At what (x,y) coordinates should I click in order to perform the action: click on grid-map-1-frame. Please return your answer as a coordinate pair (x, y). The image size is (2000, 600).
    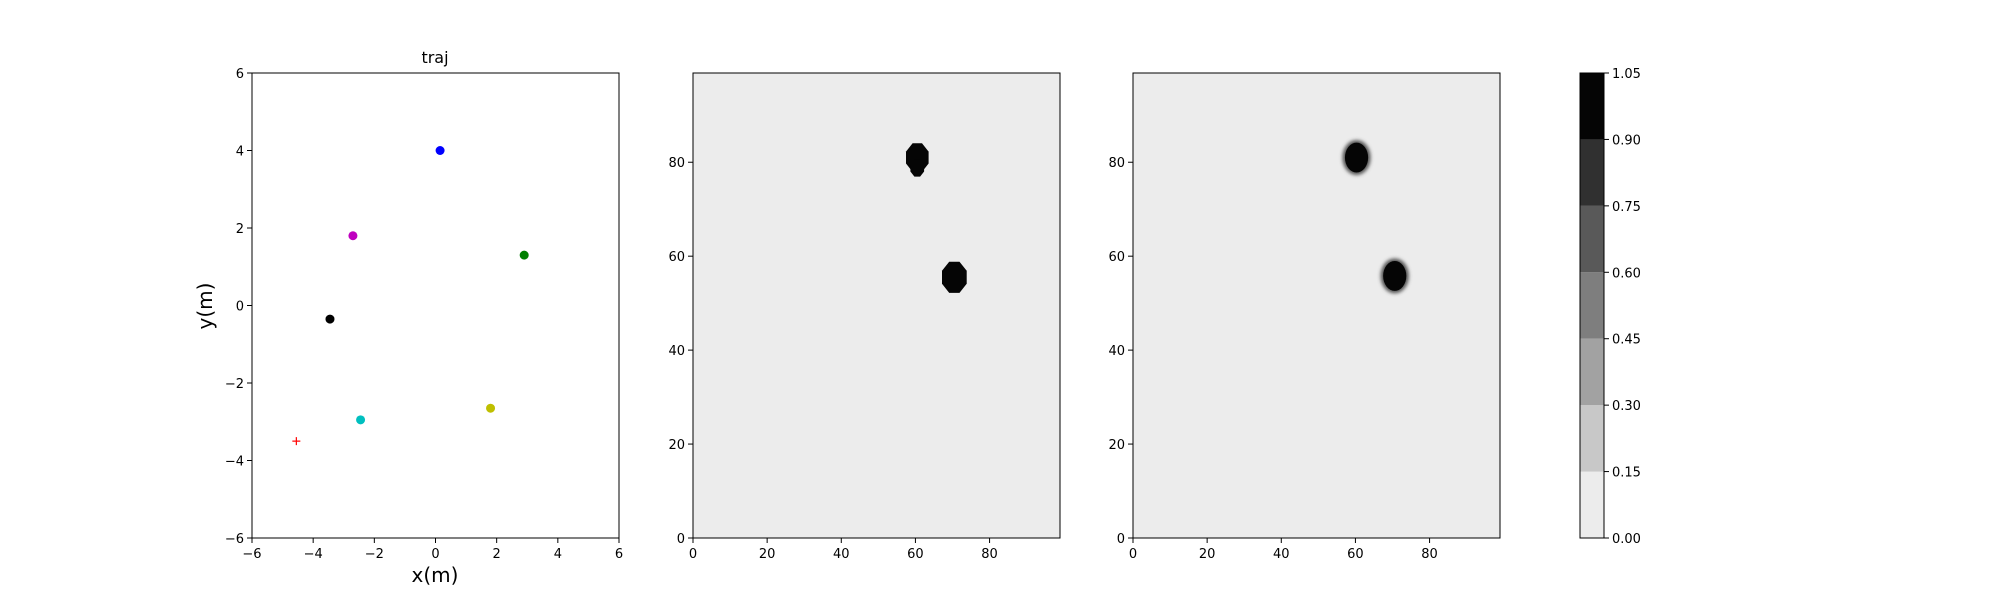
    Looking at the image, I should click on (876, 305).